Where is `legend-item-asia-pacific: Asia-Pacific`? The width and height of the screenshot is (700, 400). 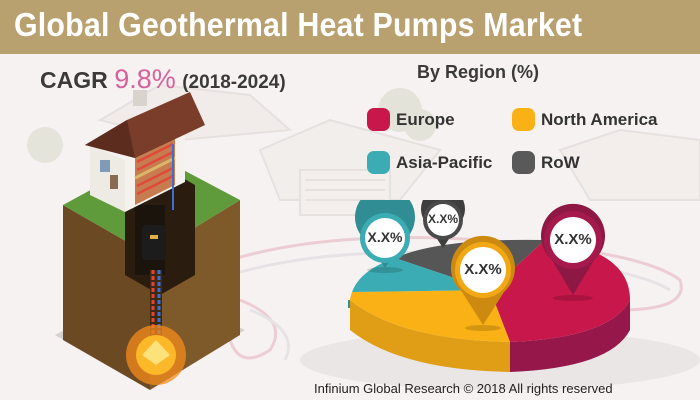 legend-item-asia-pacific: Asia-Pacific is located at coordinates (429, 162).